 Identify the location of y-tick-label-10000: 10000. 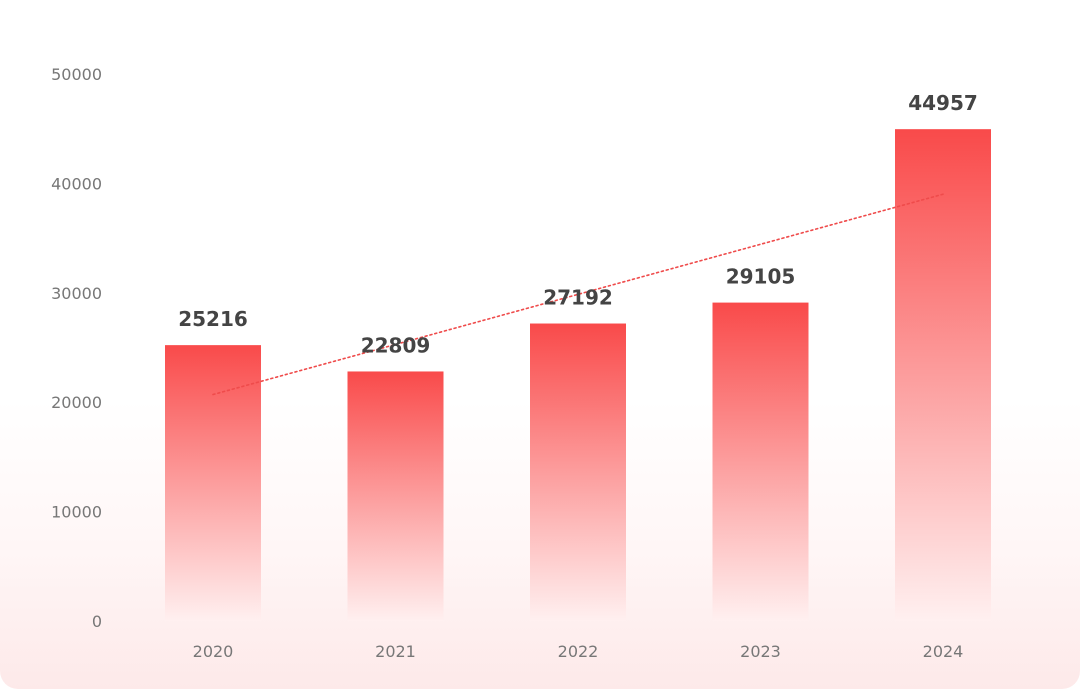
(76, 512).